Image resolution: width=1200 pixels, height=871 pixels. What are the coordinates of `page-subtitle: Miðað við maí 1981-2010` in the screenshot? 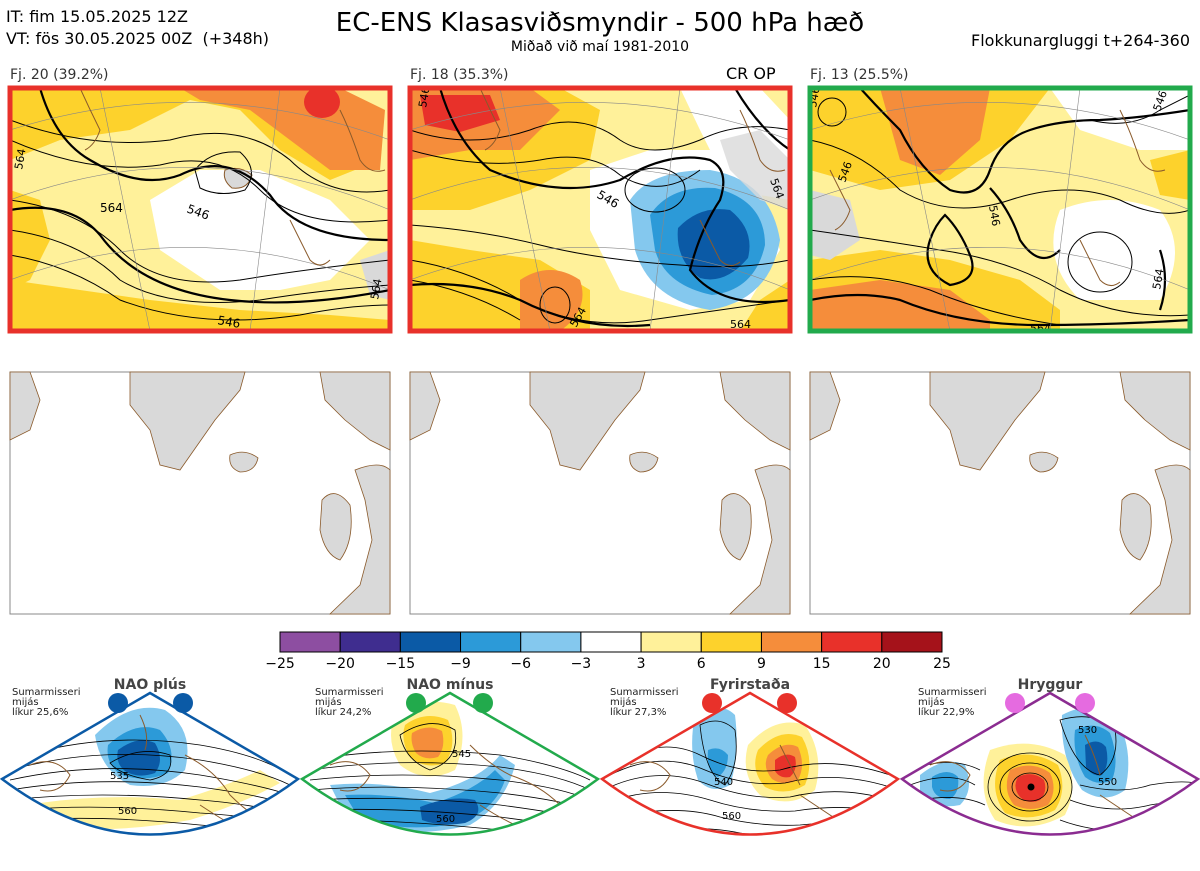 It's located at (600, 47).